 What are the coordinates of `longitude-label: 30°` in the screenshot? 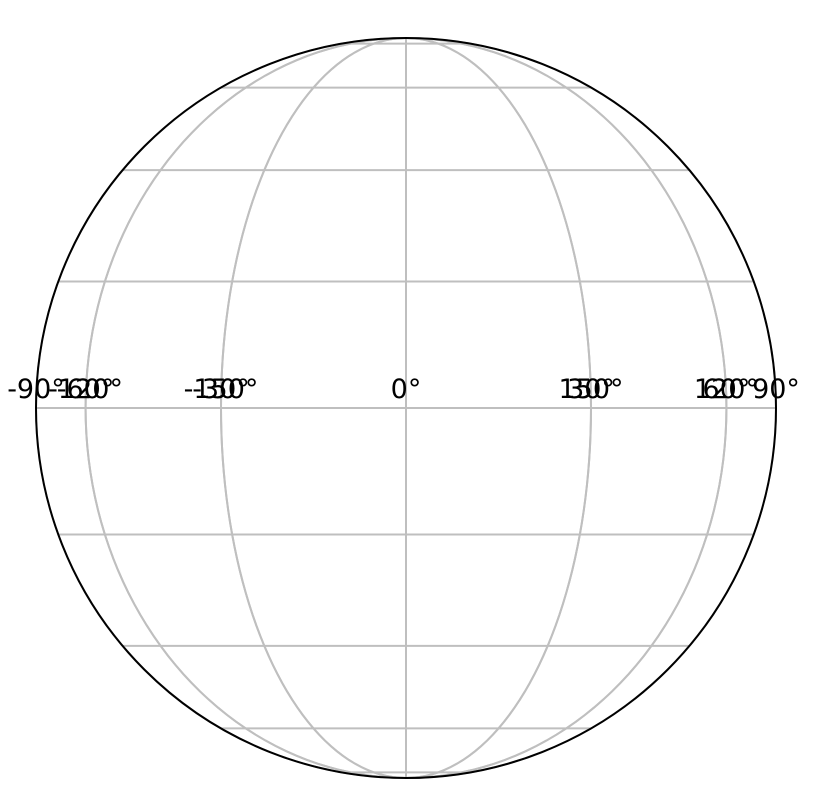 It's located at (591, 389).